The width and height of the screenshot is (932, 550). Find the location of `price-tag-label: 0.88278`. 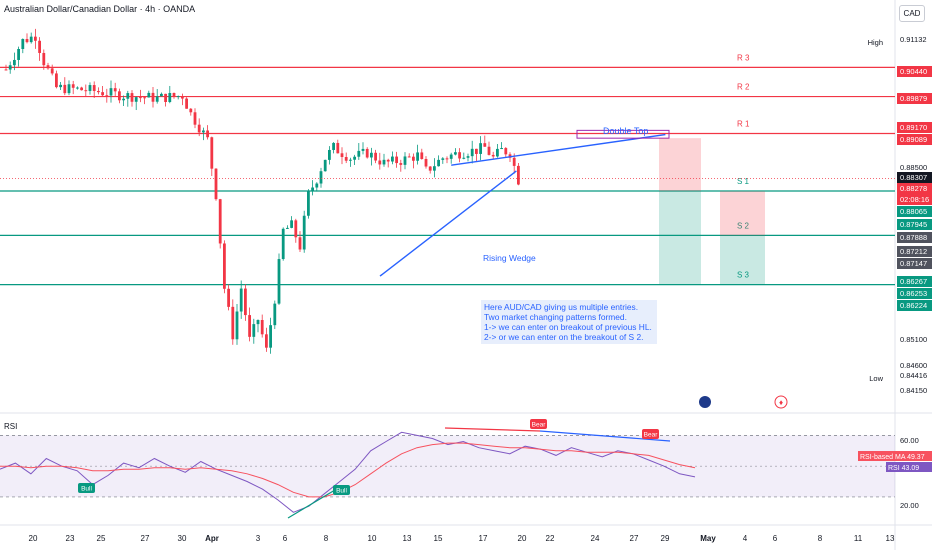

price-tag-label: 0.88278 is located at coordinates (913, 188).